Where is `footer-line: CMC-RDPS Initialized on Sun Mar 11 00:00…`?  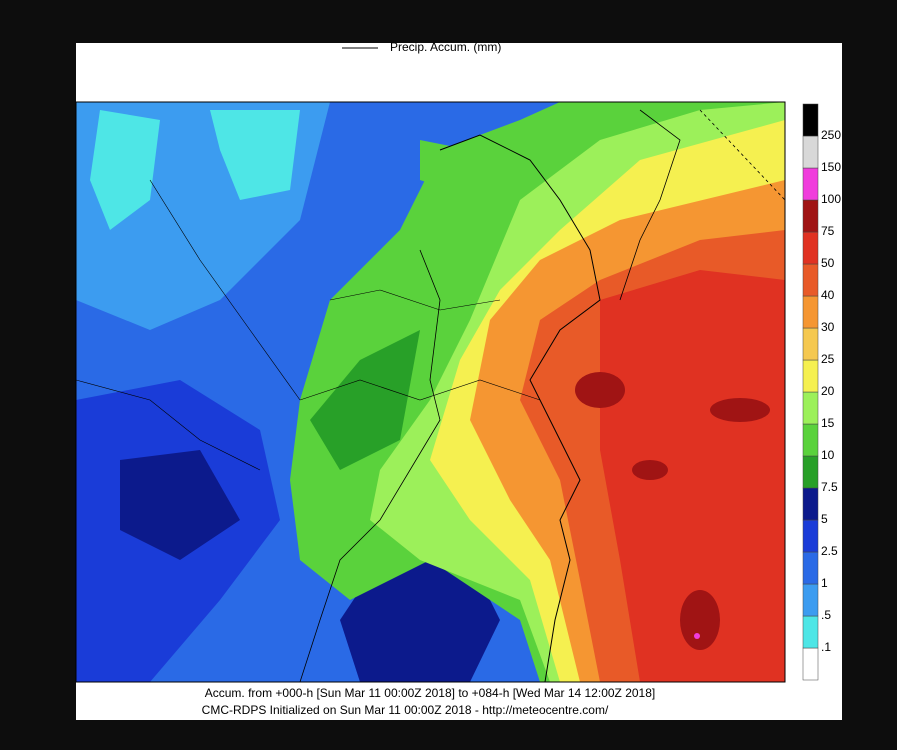
footer-line: CMC-RDPS Initialized on Sun Mar 11 00:00… is located at coordinates (405, 710).